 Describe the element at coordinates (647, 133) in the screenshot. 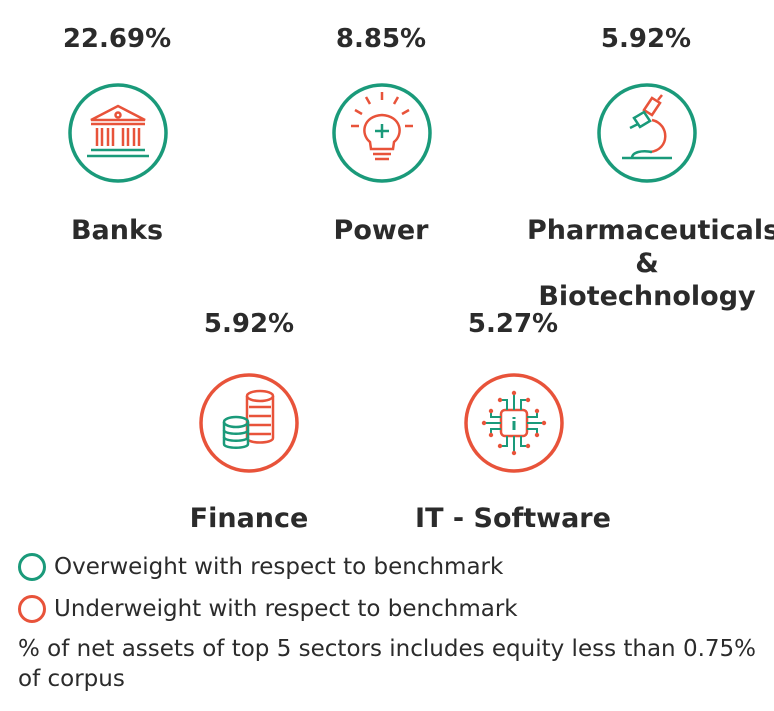

I see `microscope-icon` at that location.